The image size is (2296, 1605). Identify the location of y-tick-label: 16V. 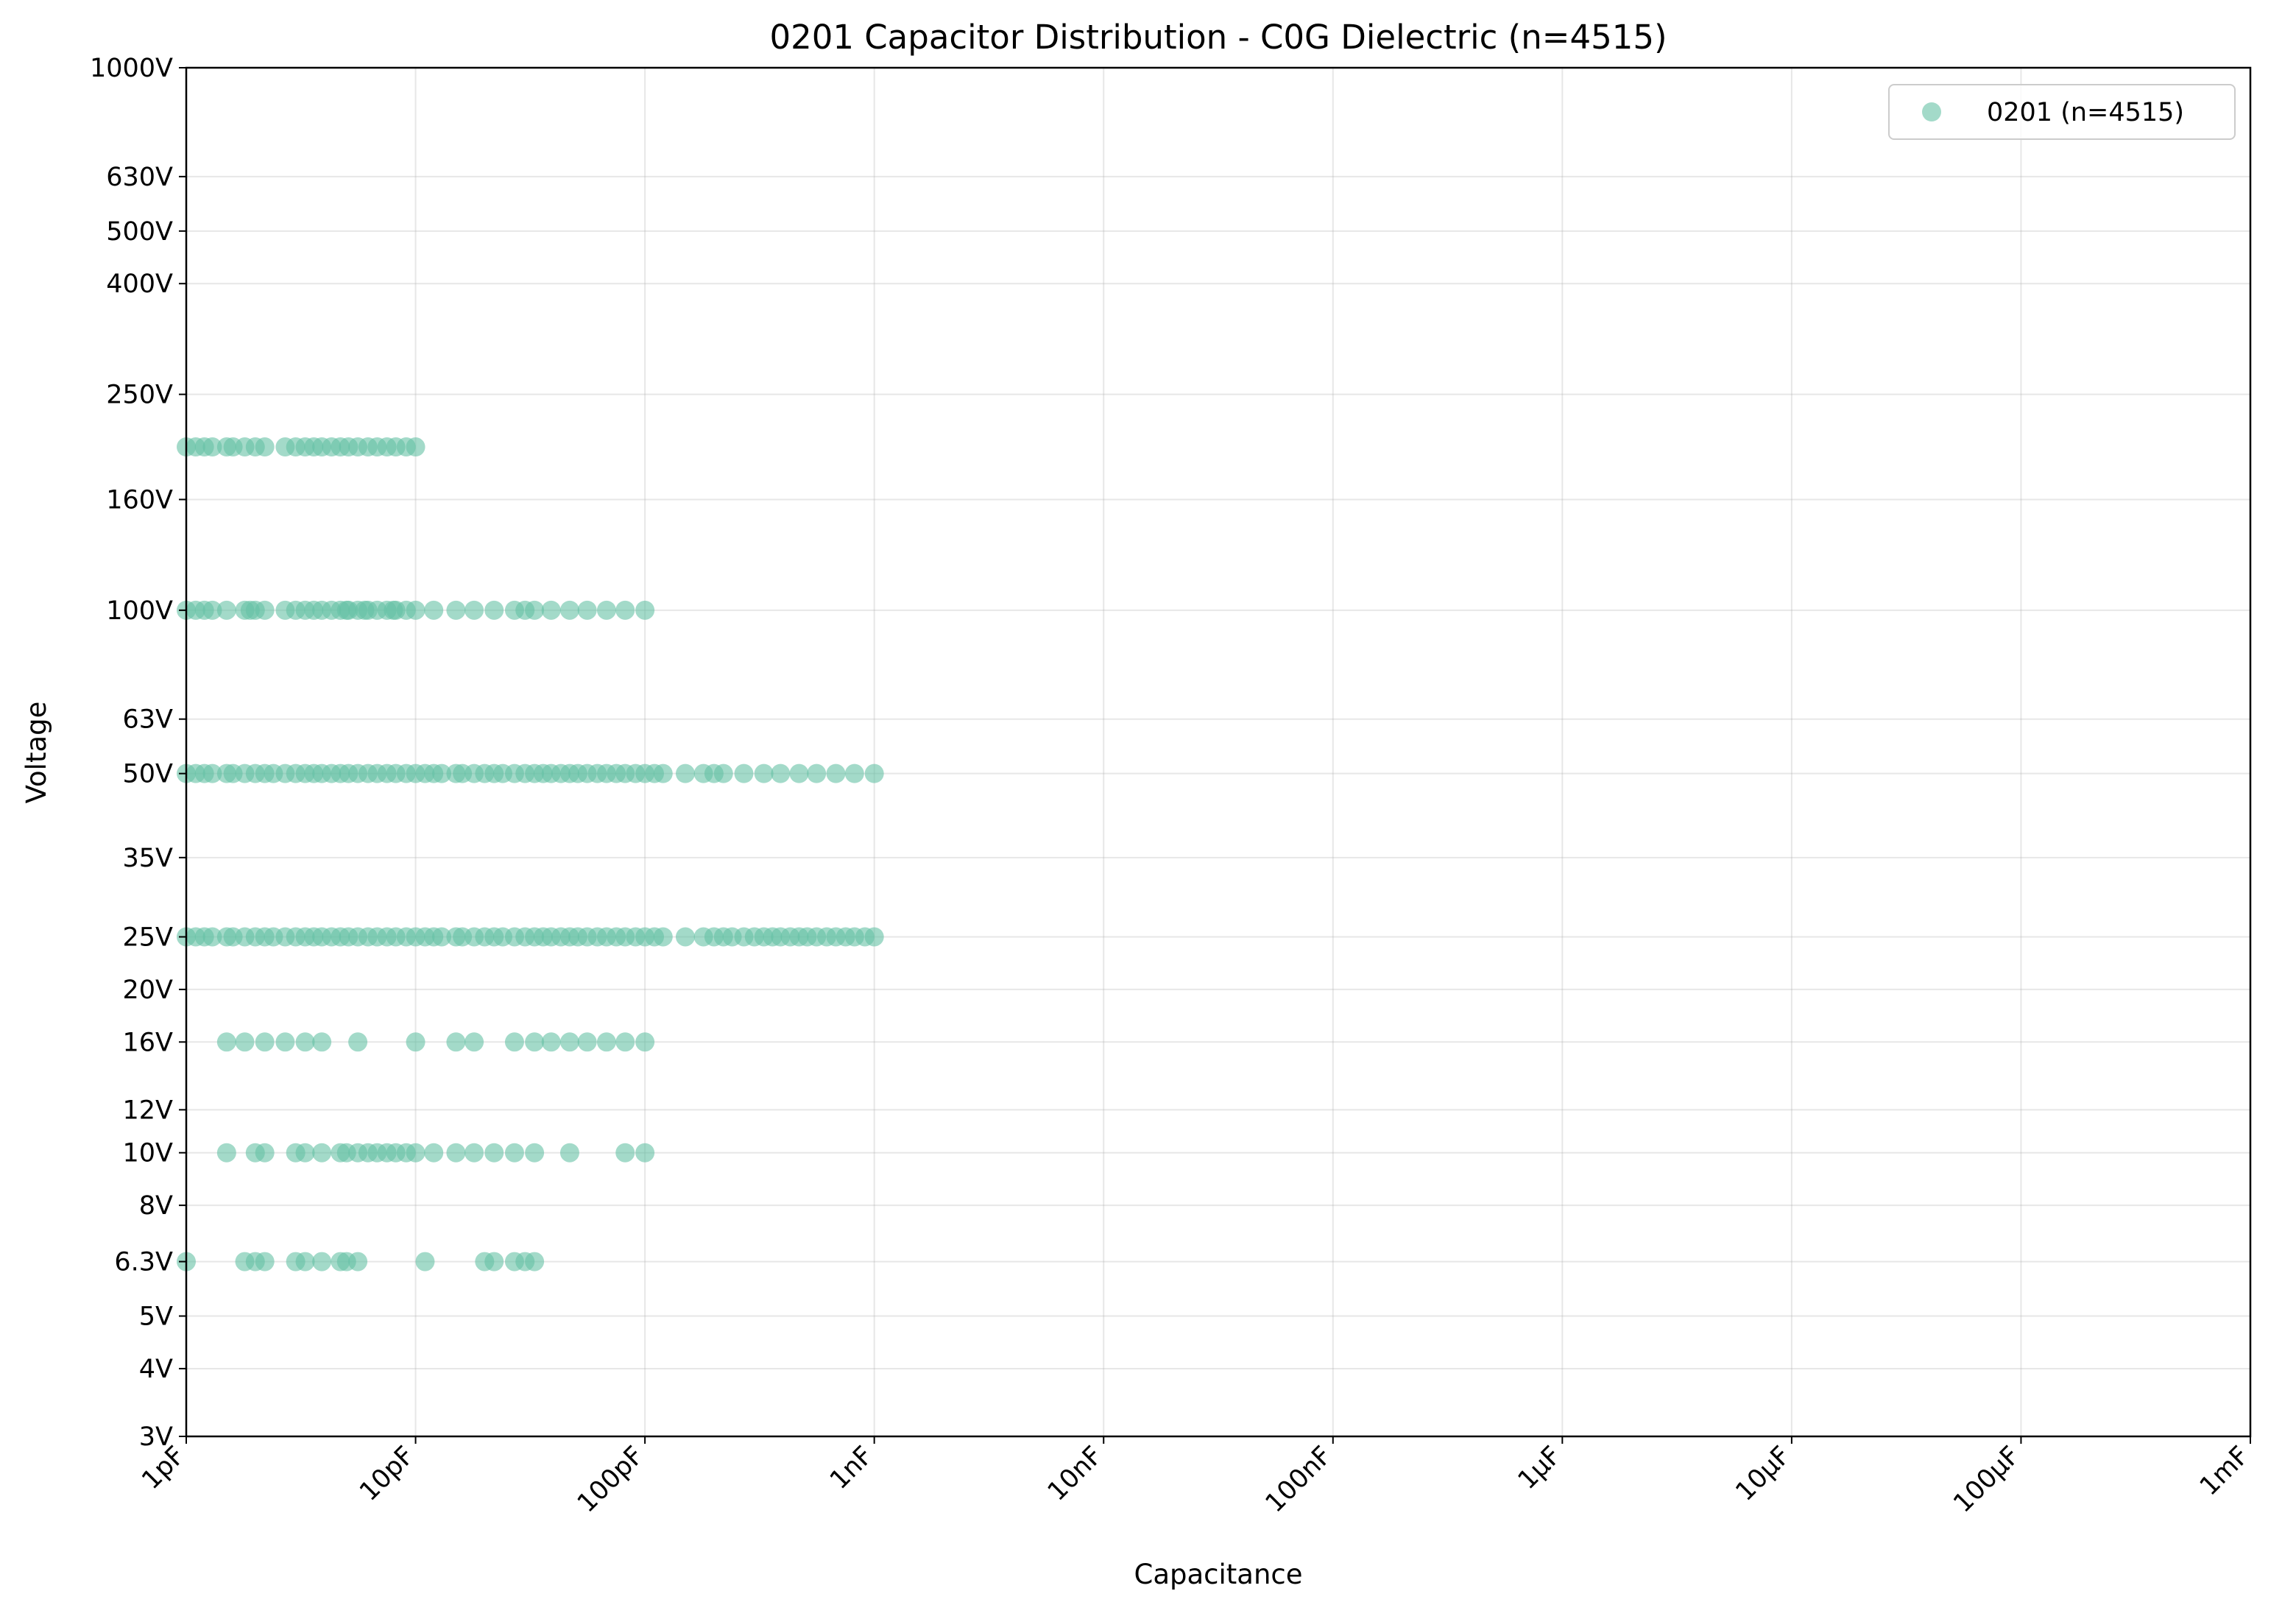
(148, 1042).